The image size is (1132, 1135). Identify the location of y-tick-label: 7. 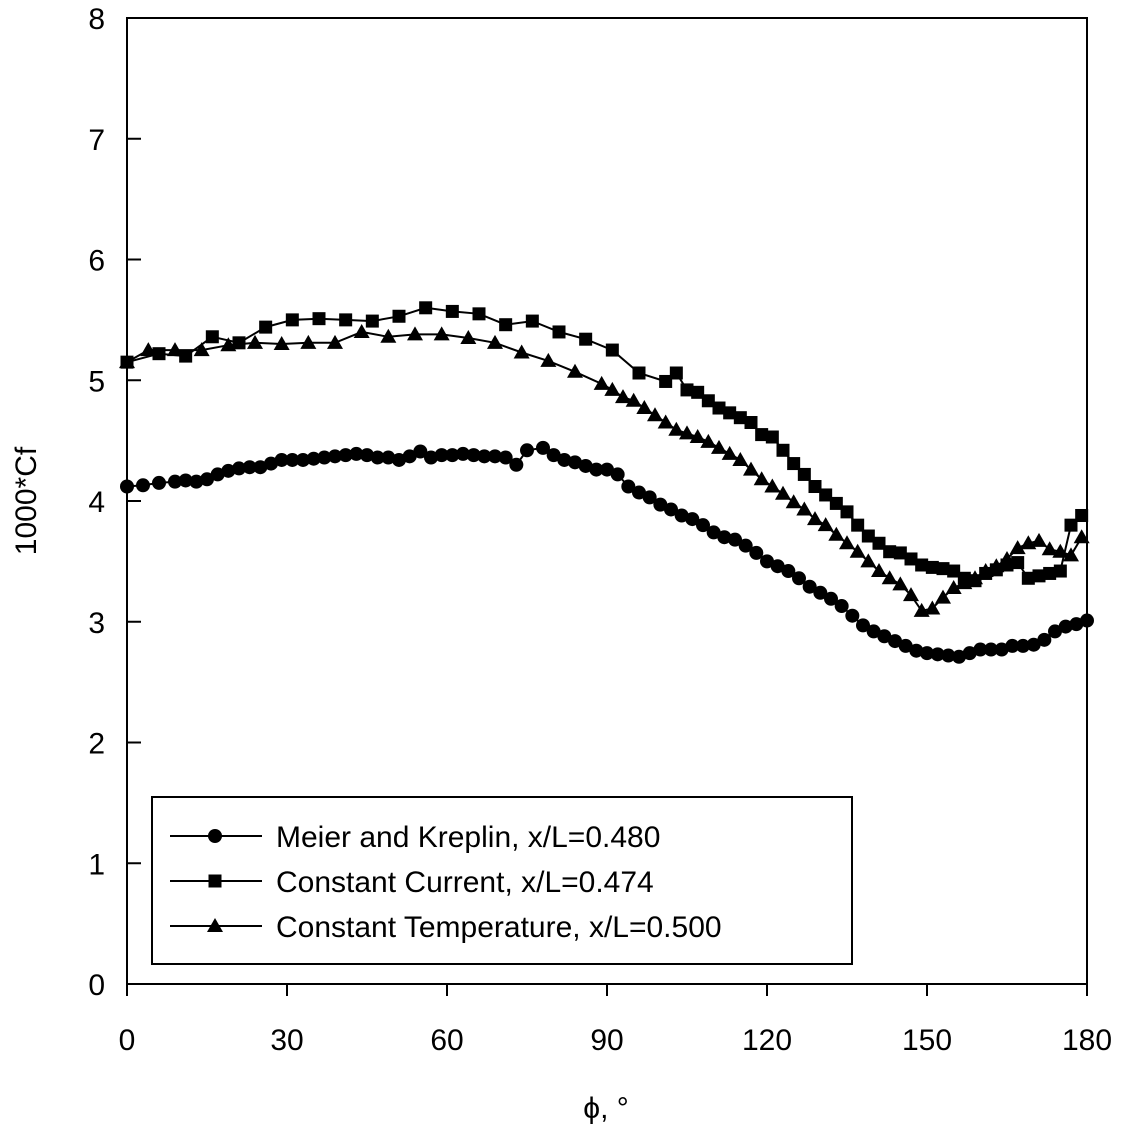
(96, 140).